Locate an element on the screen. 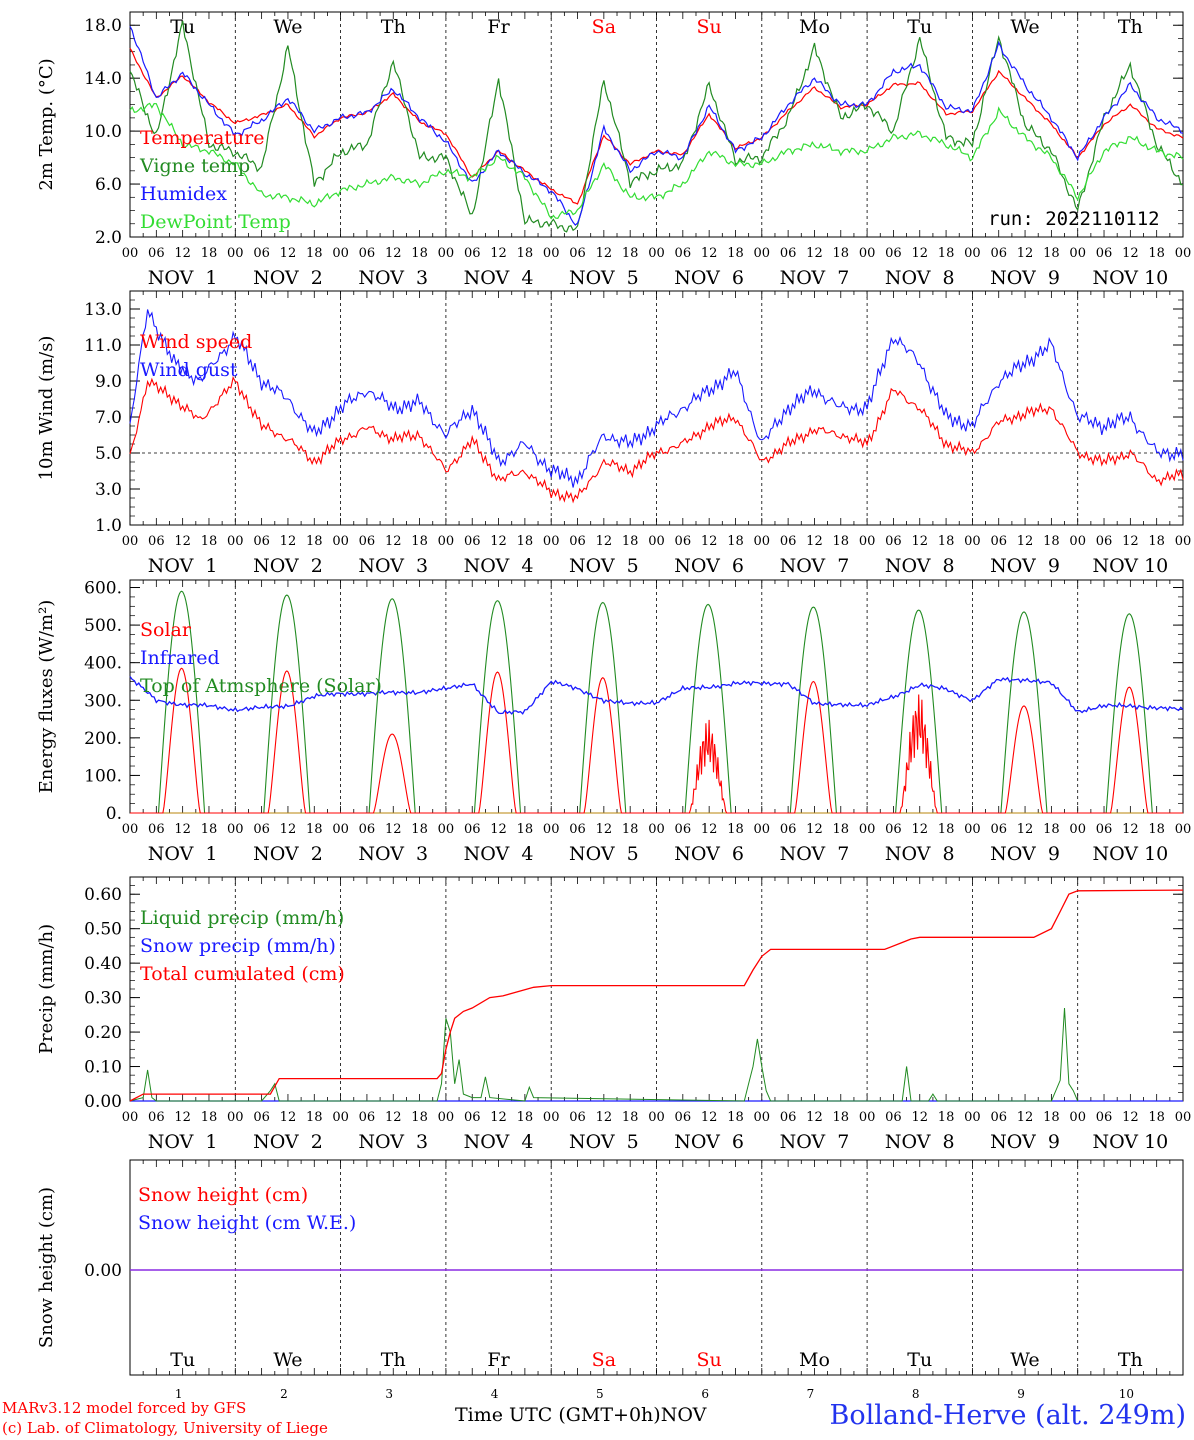 The image size is (1194, 1440). weekday-label: Fr is located at coordinates (498, 1360).